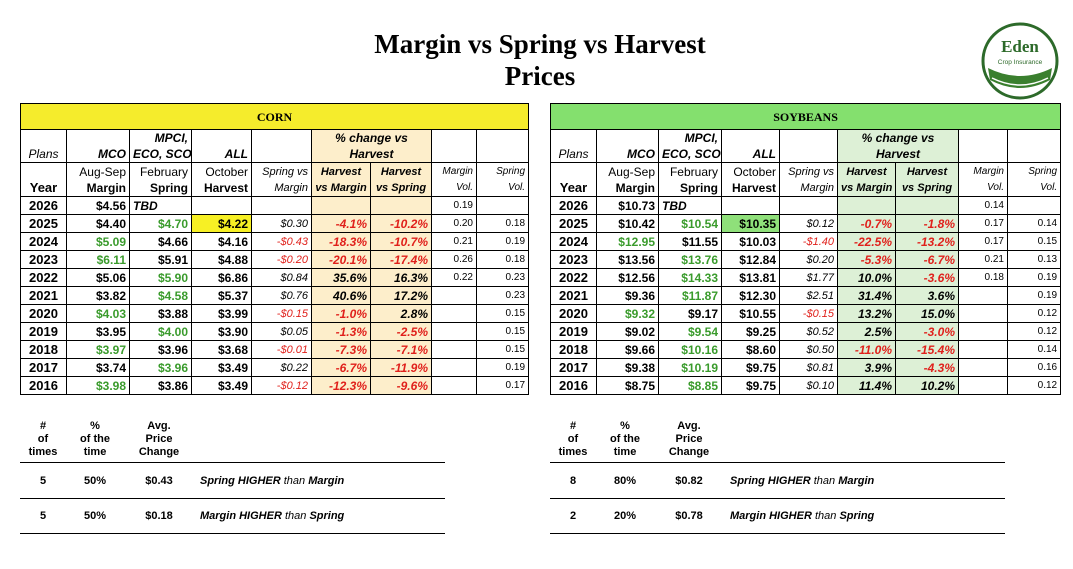 The width and height of the screenshot is (1073, 569). I want to click on cell-margin: $5.06, so click(98, 277).